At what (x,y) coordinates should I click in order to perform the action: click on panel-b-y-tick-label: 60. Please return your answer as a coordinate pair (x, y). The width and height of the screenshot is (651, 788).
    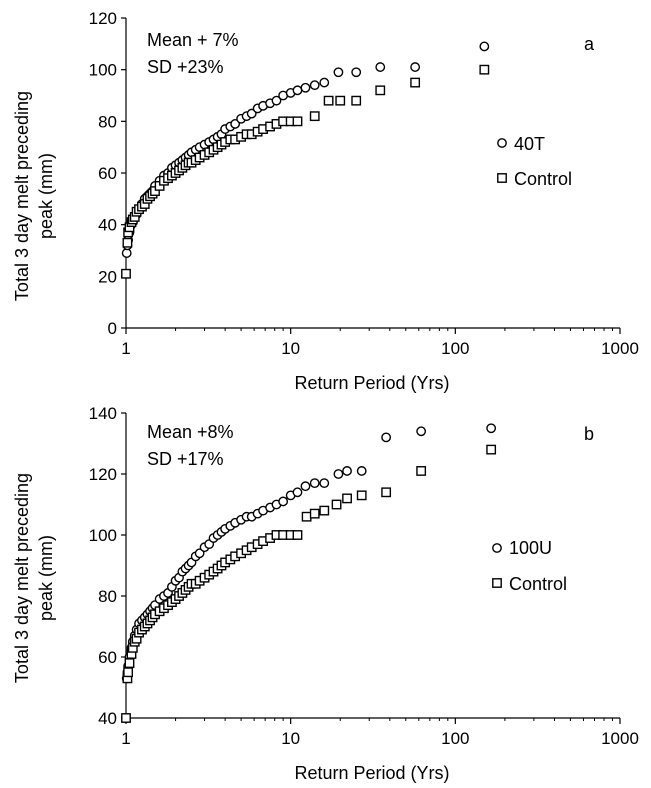
    Looking at the image, I should click on (107, 657).